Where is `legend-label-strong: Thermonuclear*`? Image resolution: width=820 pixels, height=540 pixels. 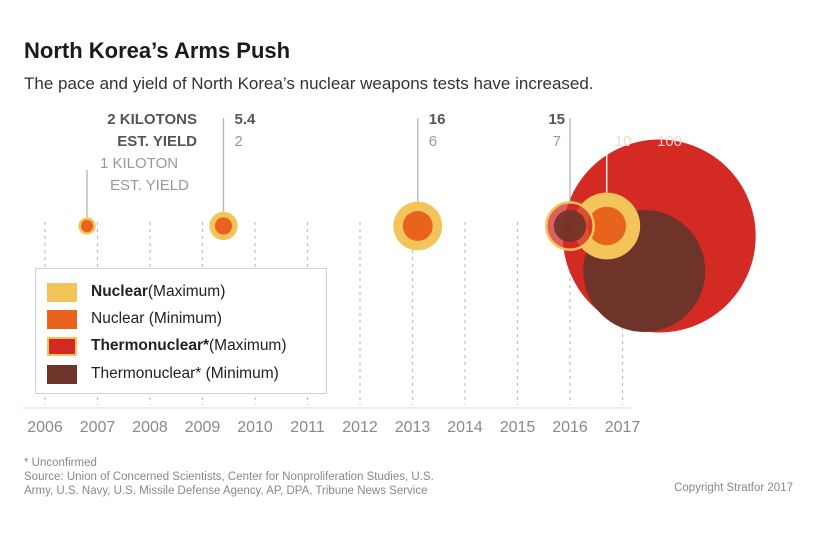
legend-label-strong: Thermonuclear* is located at coordinates (150, 345).